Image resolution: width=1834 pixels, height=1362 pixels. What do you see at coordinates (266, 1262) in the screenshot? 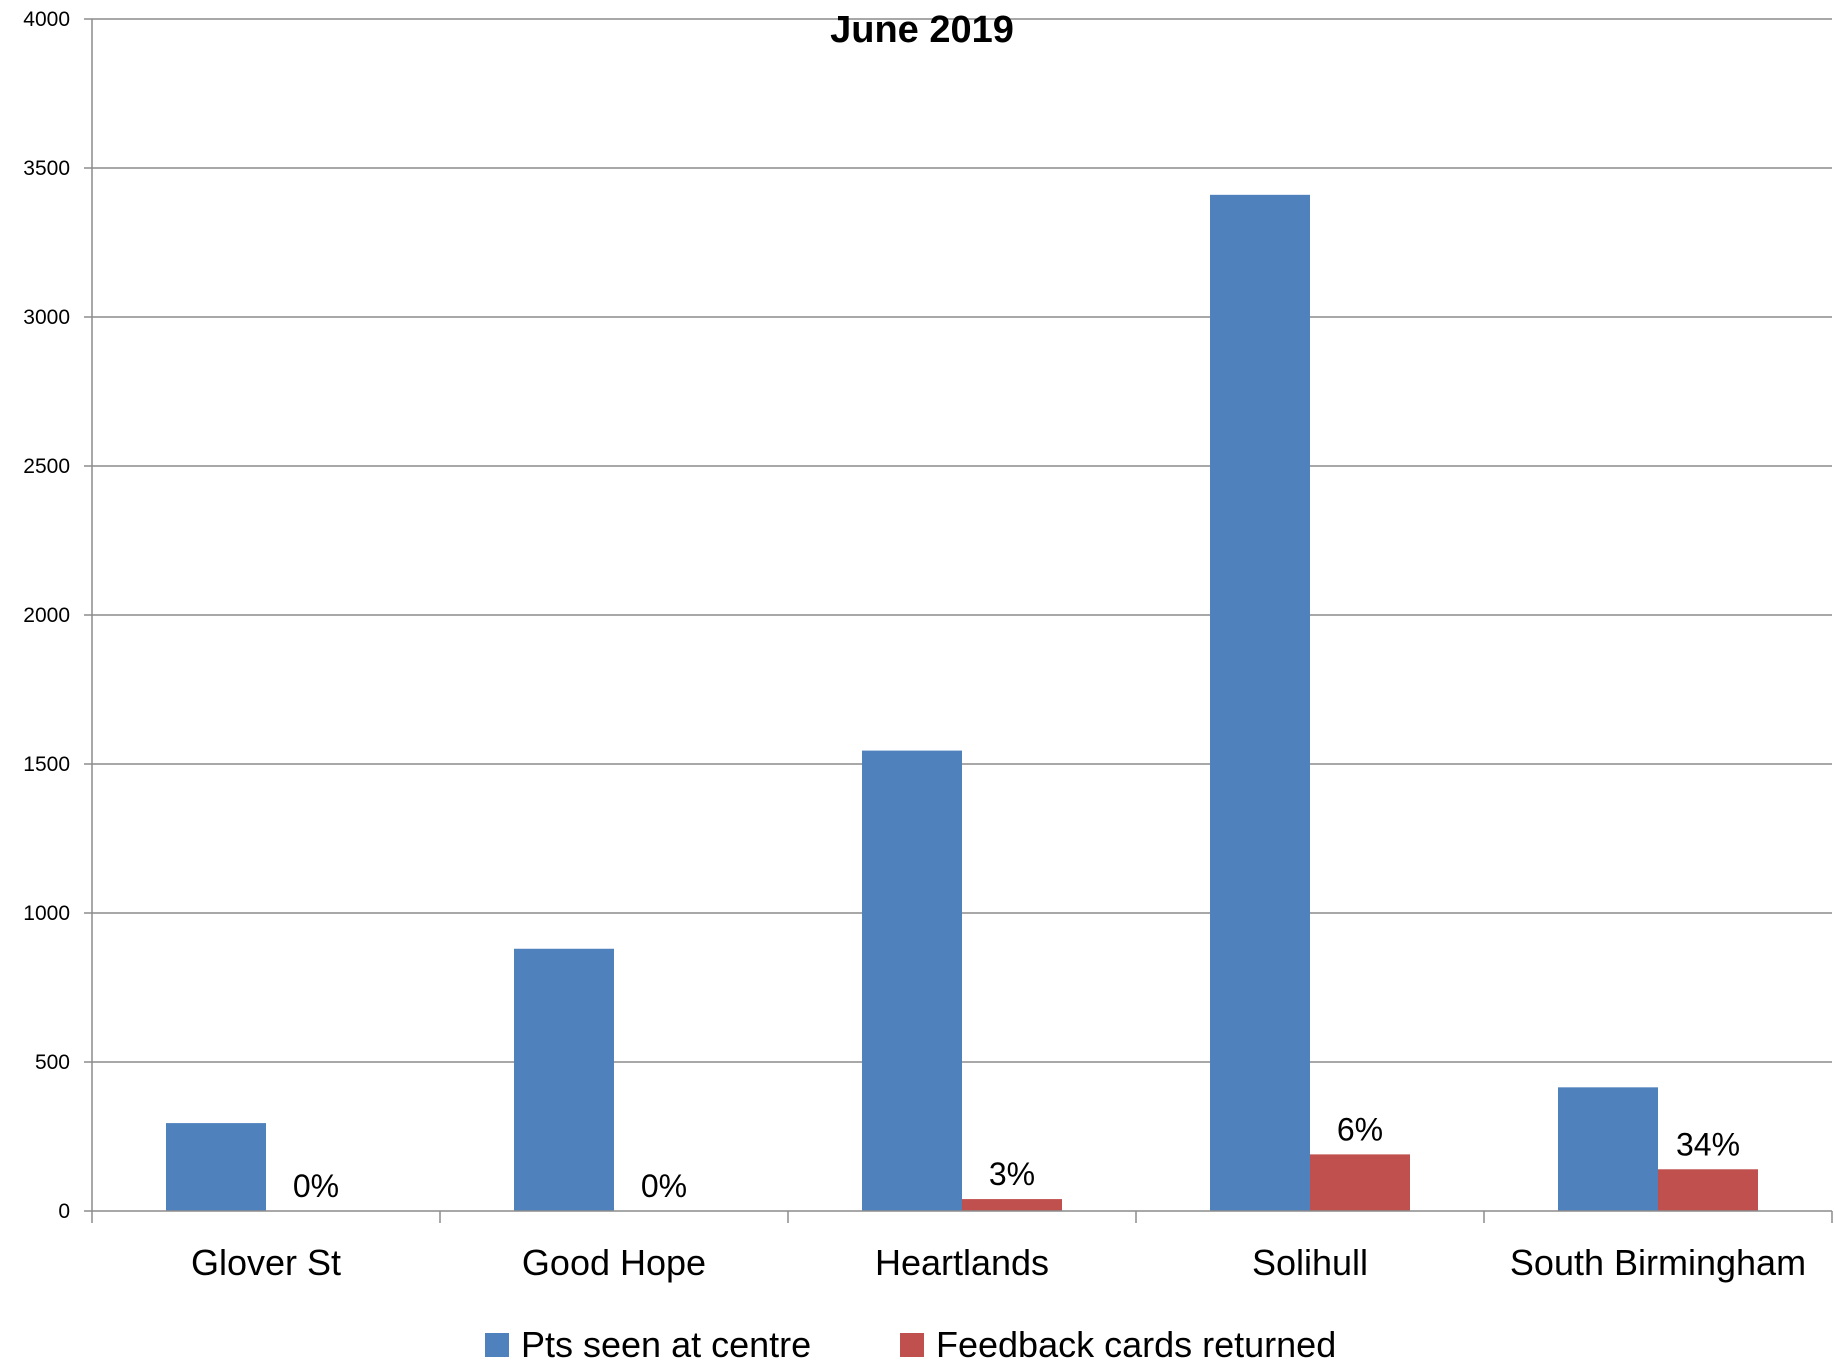
I see `x-category-label: Glover St` at bounding box center [266, 1262].